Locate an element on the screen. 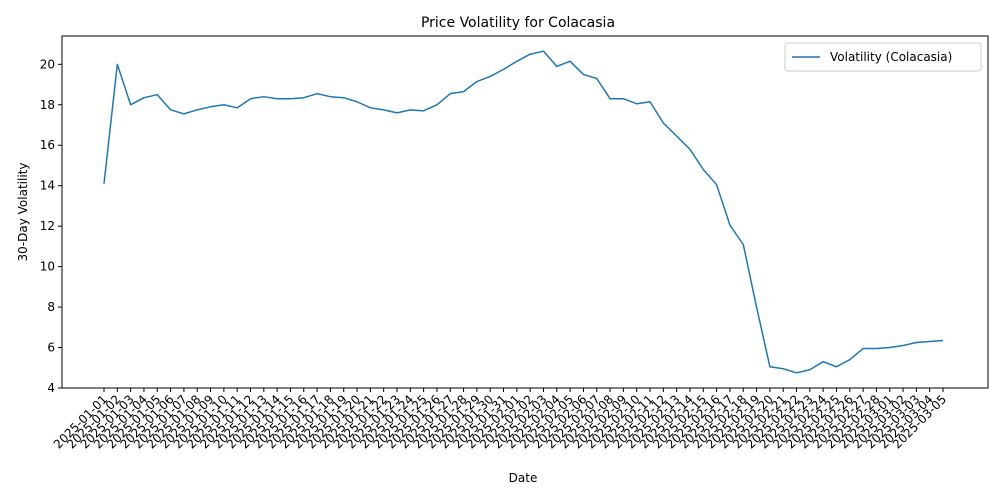 The height and width of the screenshot is (500, 1000). legend: Volatility (Colacasia) is located at coordinates (883, 57).